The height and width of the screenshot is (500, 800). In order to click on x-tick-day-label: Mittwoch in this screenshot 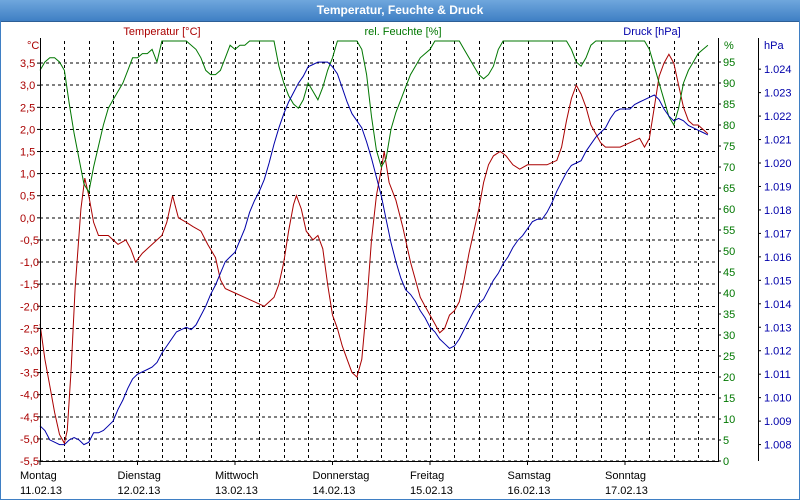, I will do `click(236, 476)`.